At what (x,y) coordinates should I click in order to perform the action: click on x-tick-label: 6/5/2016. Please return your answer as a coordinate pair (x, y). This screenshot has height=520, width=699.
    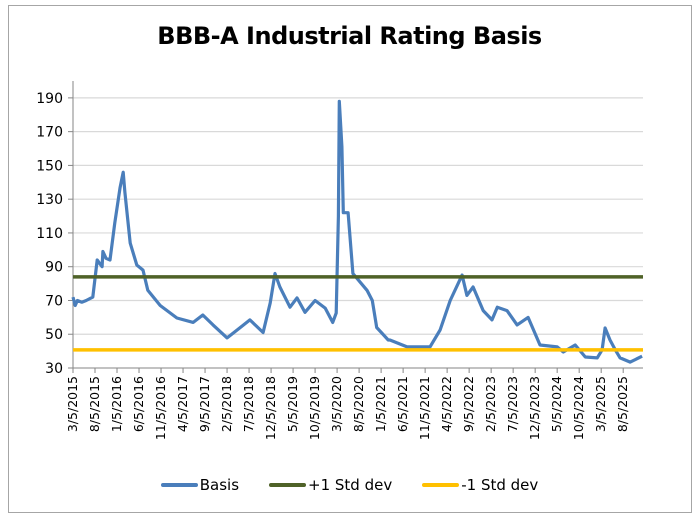
    Looking at the image, I should click on (138, 404).